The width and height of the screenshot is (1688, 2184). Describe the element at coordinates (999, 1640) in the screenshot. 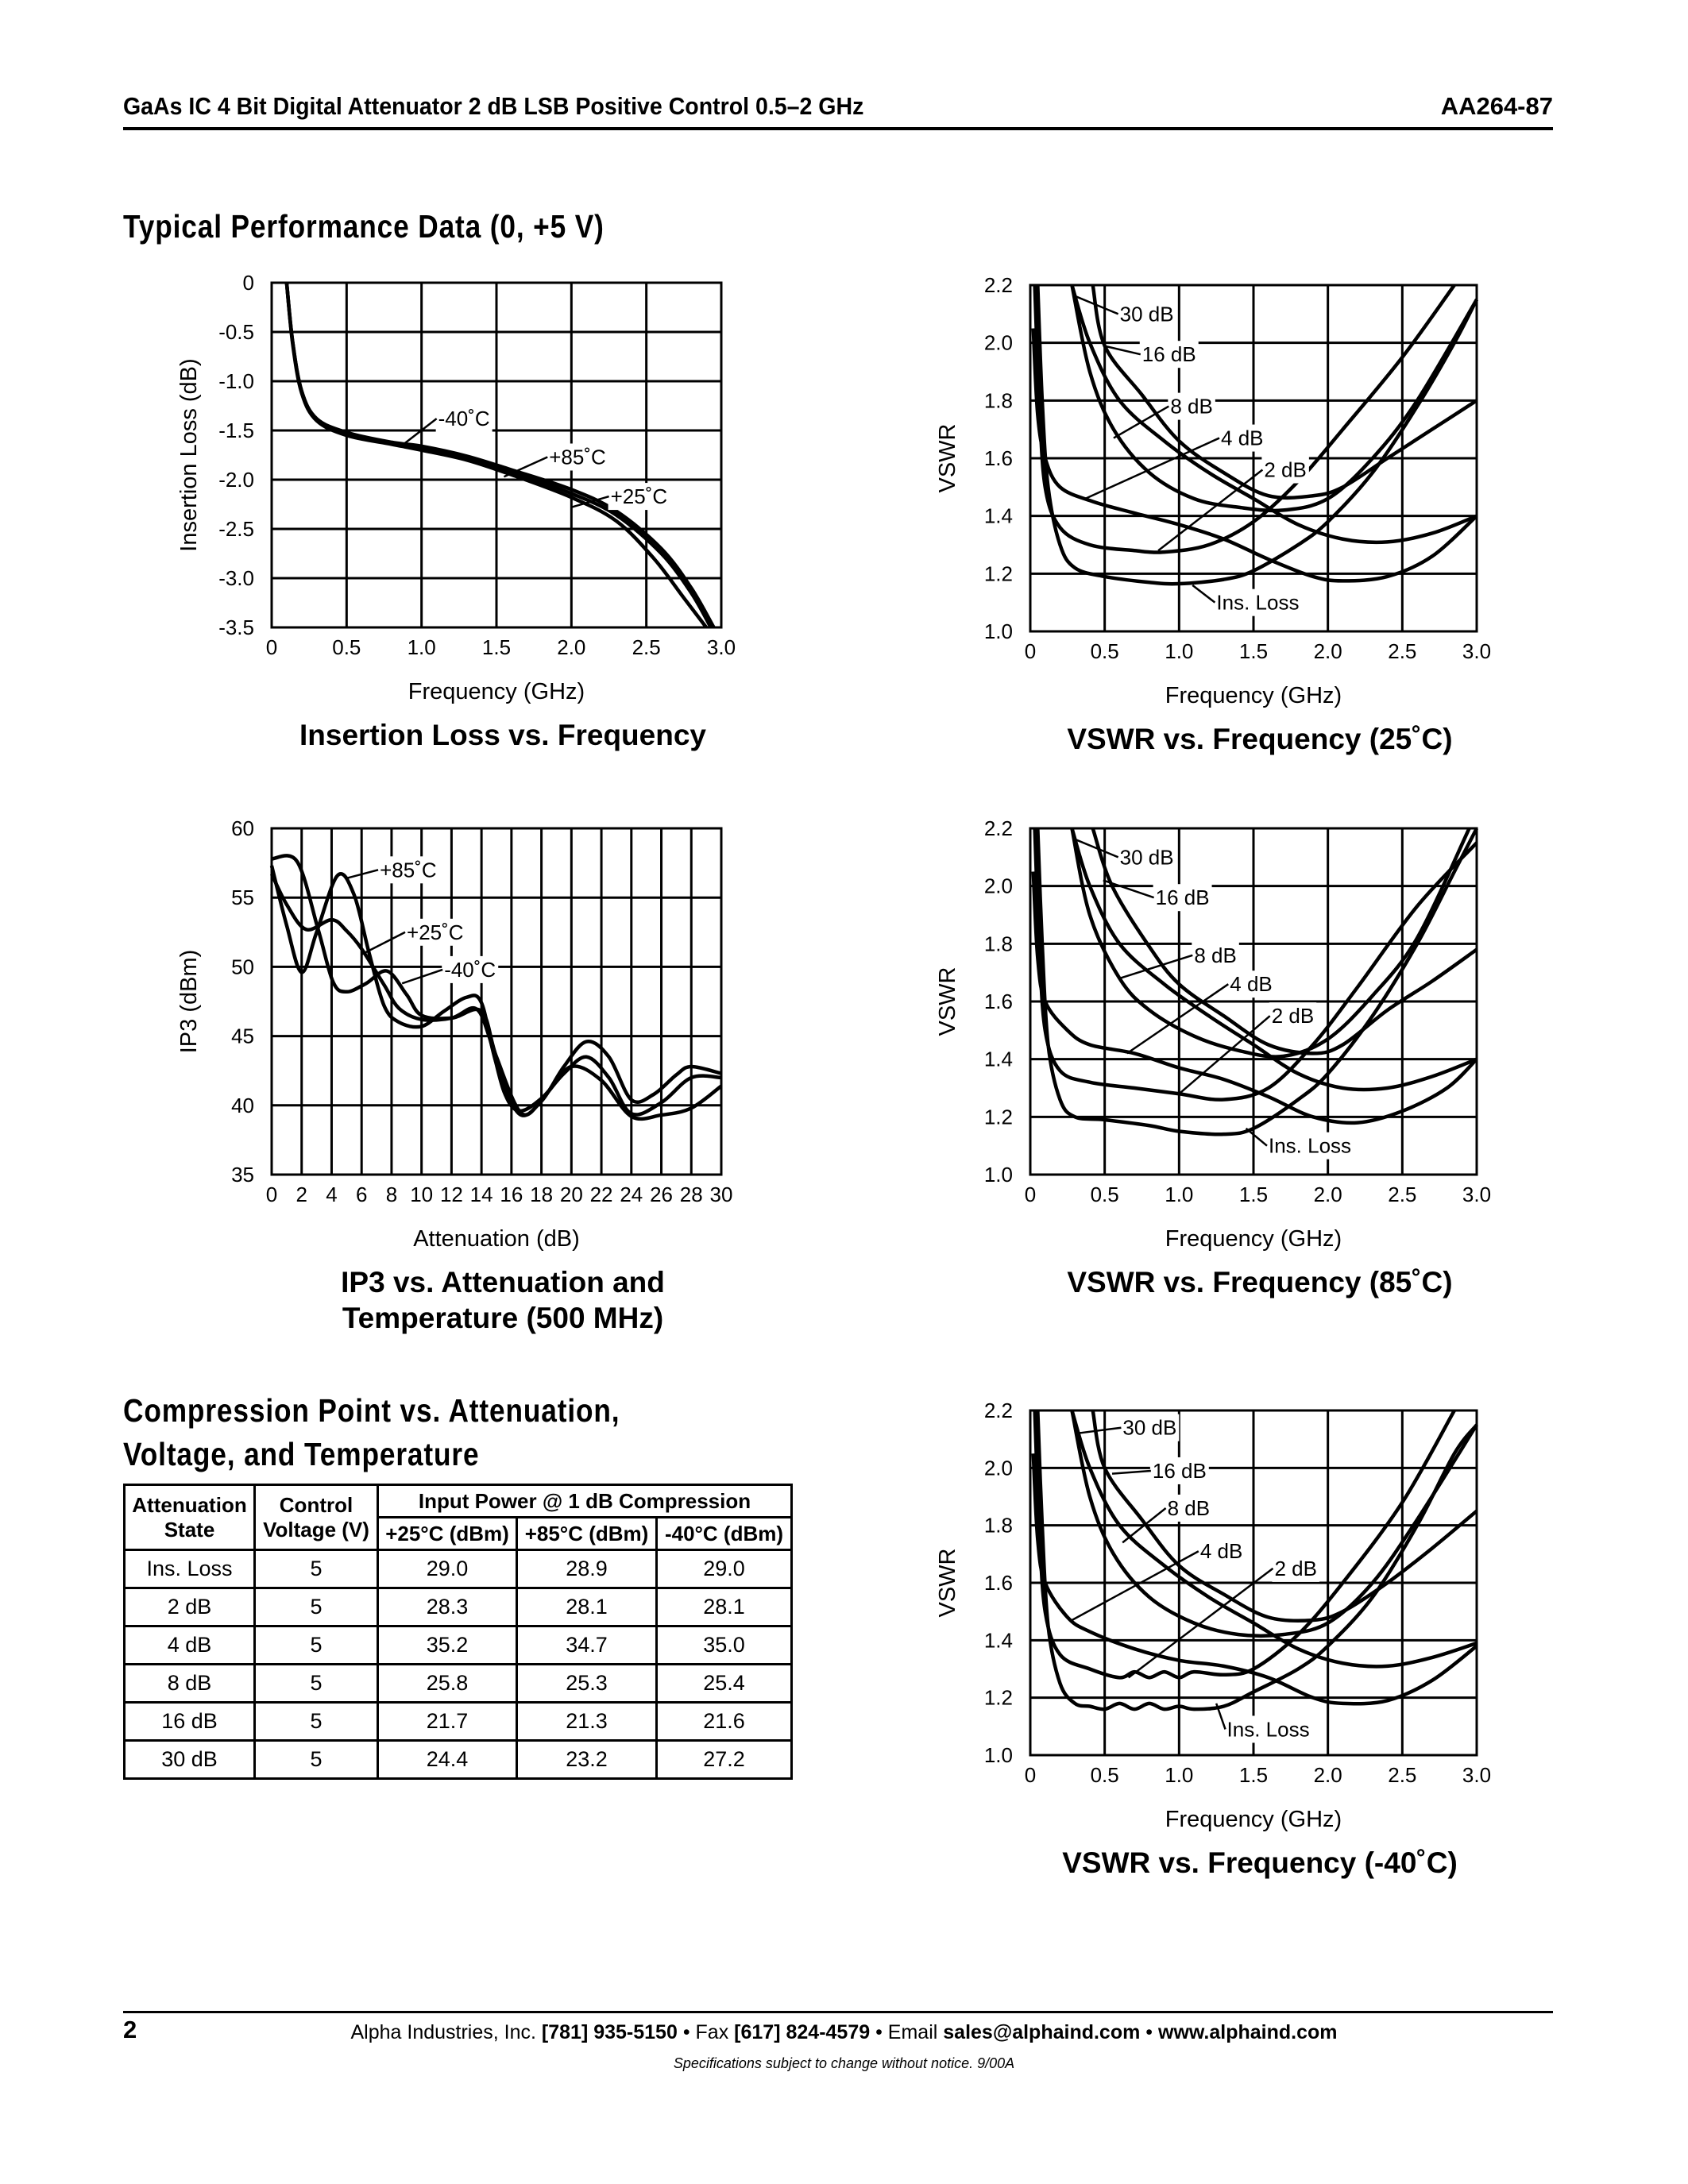

I see `y-tick-label: 1.4` at that location.